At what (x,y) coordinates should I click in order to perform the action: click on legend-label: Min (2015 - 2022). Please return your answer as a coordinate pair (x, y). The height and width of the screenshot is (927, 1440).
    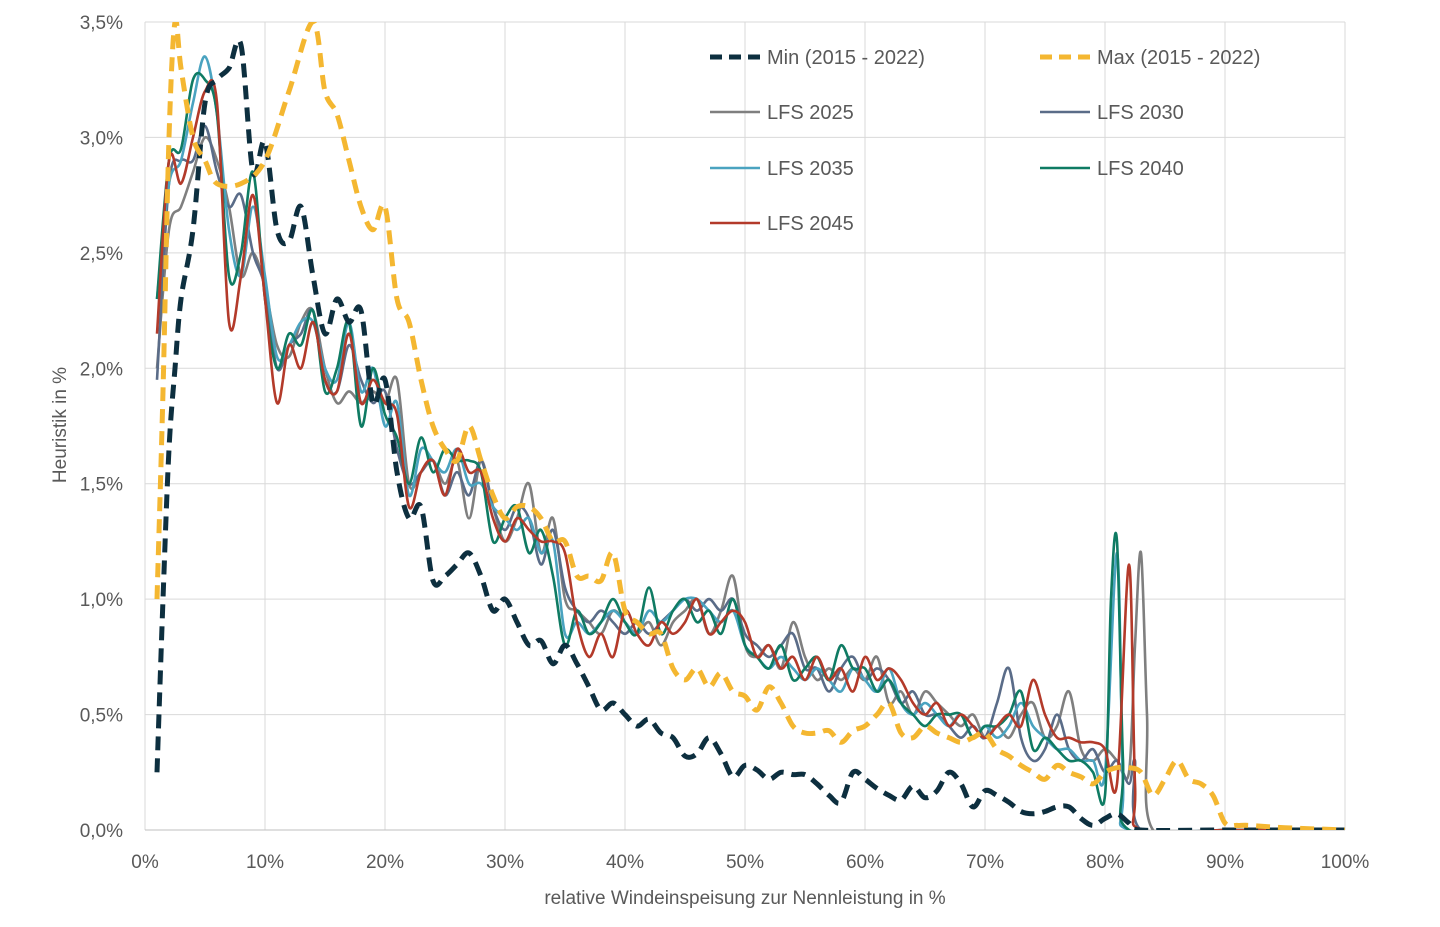
    Looking at the image, I should click on (846, 58).